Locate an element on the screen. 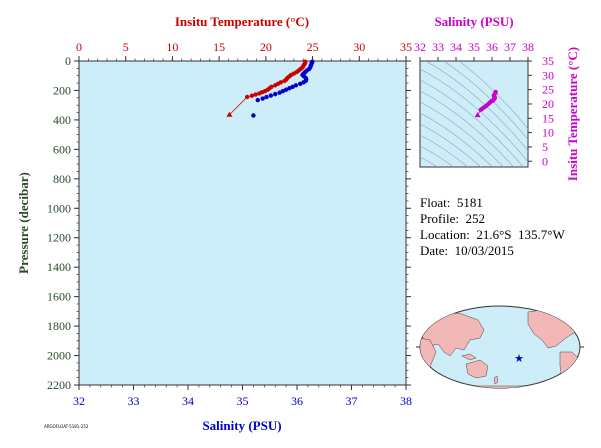 Image resolution: width=601 pixels, height=448 pixels. salinity-series is located at coordinates (283, 88).